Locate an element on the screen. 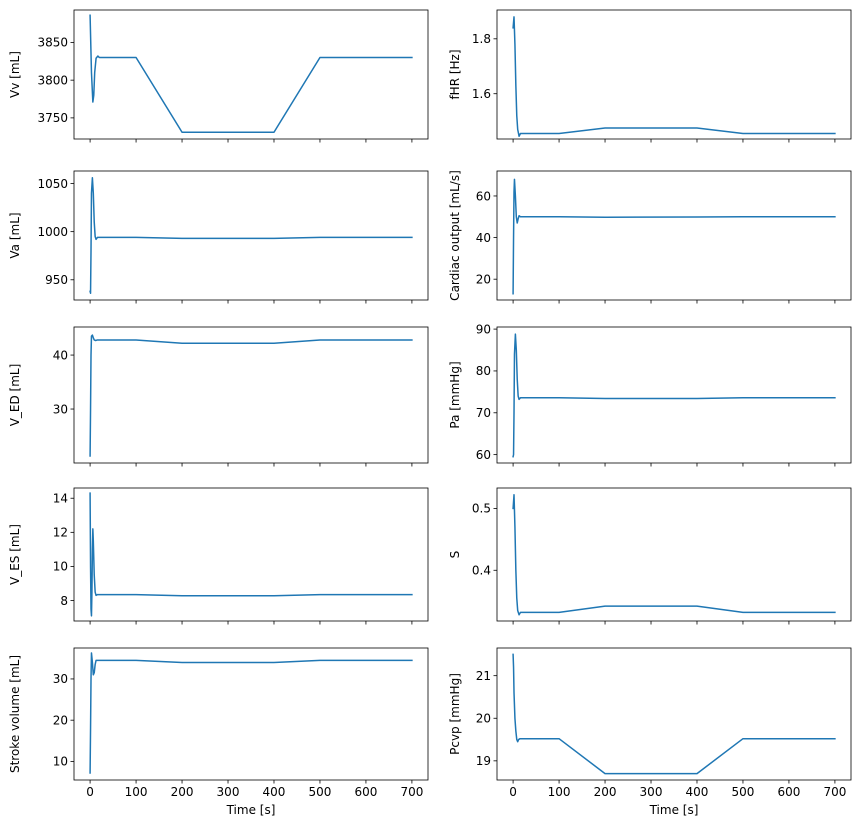 This screenshot has width=859, height=833. subplot-7: 8 10 12 14 V_ES [mL] is located at coordinates (218, 556).